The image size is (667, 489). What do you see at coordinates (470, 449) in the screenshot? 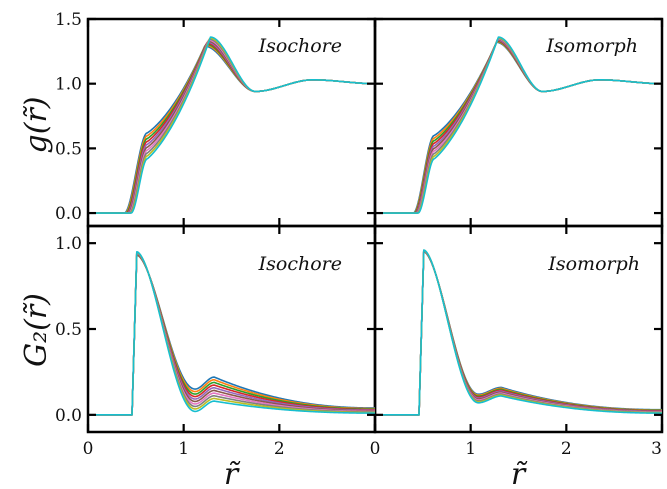
I see `x-tick-label-bottom-right-1: 1` at bounding box center [470, 449].